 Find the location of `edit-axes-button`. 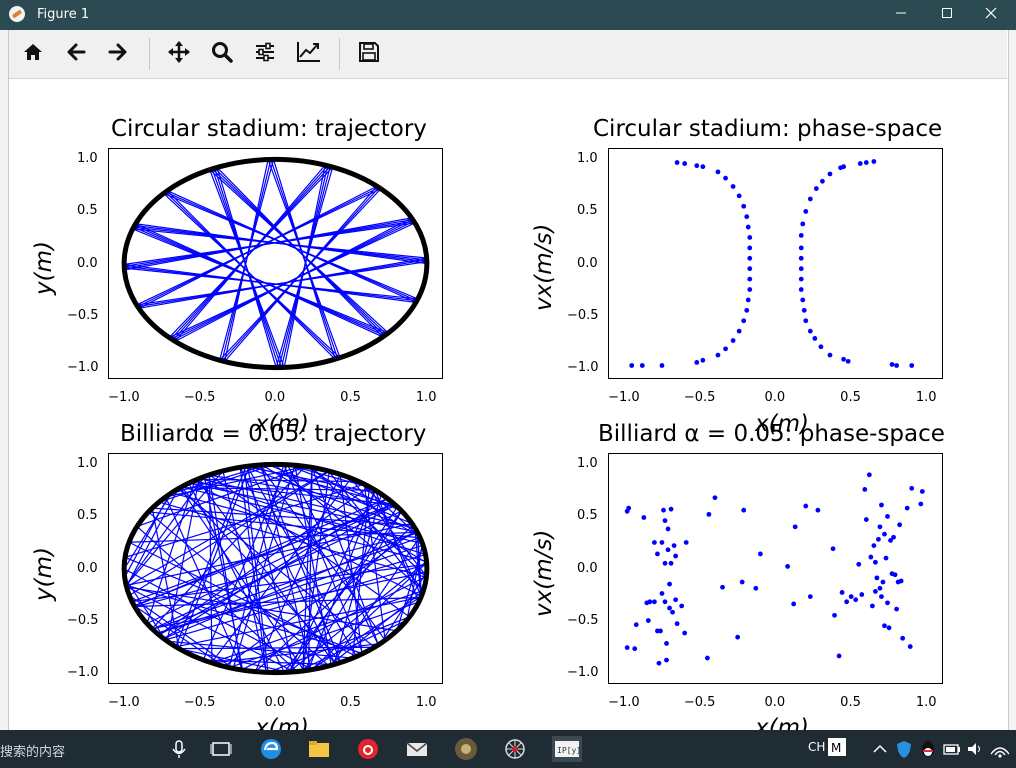

edit-axes-button is located at coordinates (309, 52).